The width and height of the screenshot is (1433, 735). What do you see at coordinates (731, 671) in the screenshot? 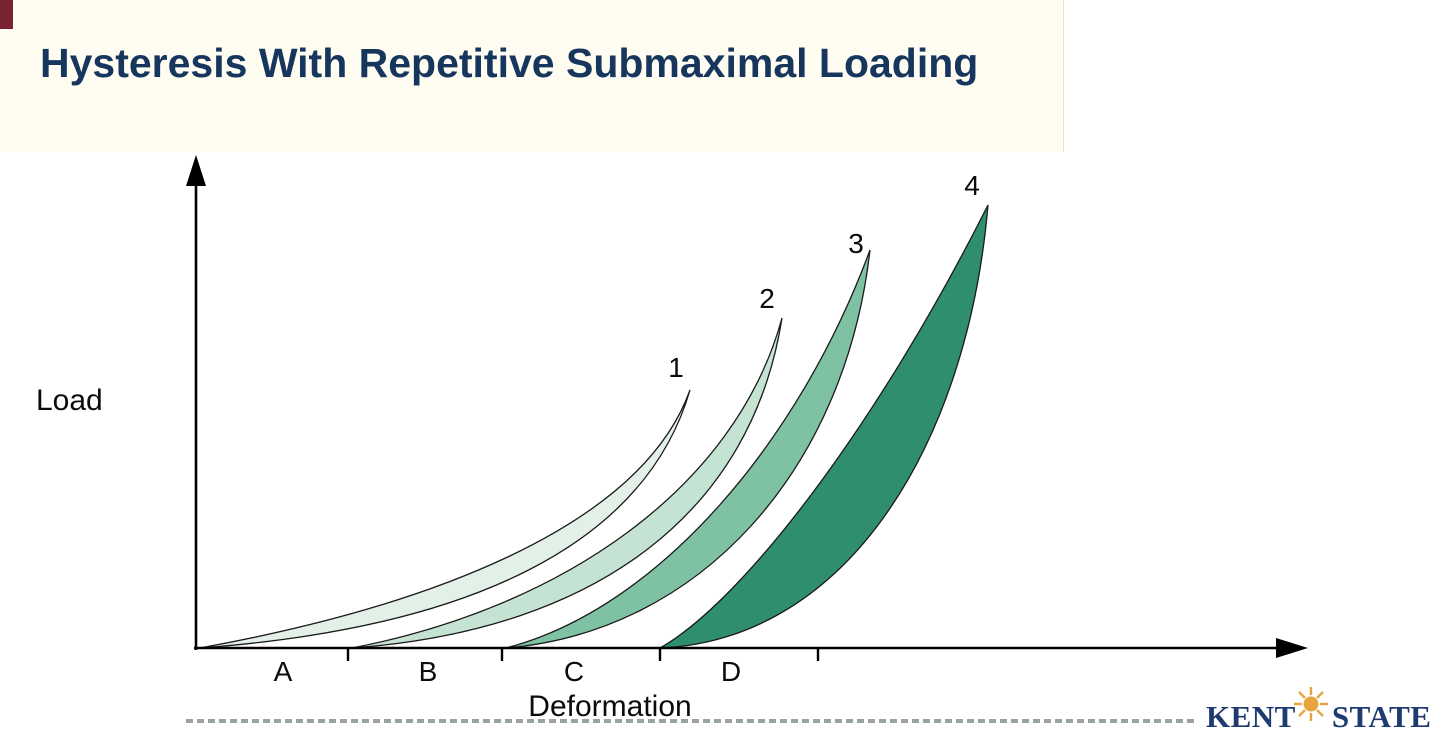
I see `tick-label-d: D` at bounding box center [731, 671].